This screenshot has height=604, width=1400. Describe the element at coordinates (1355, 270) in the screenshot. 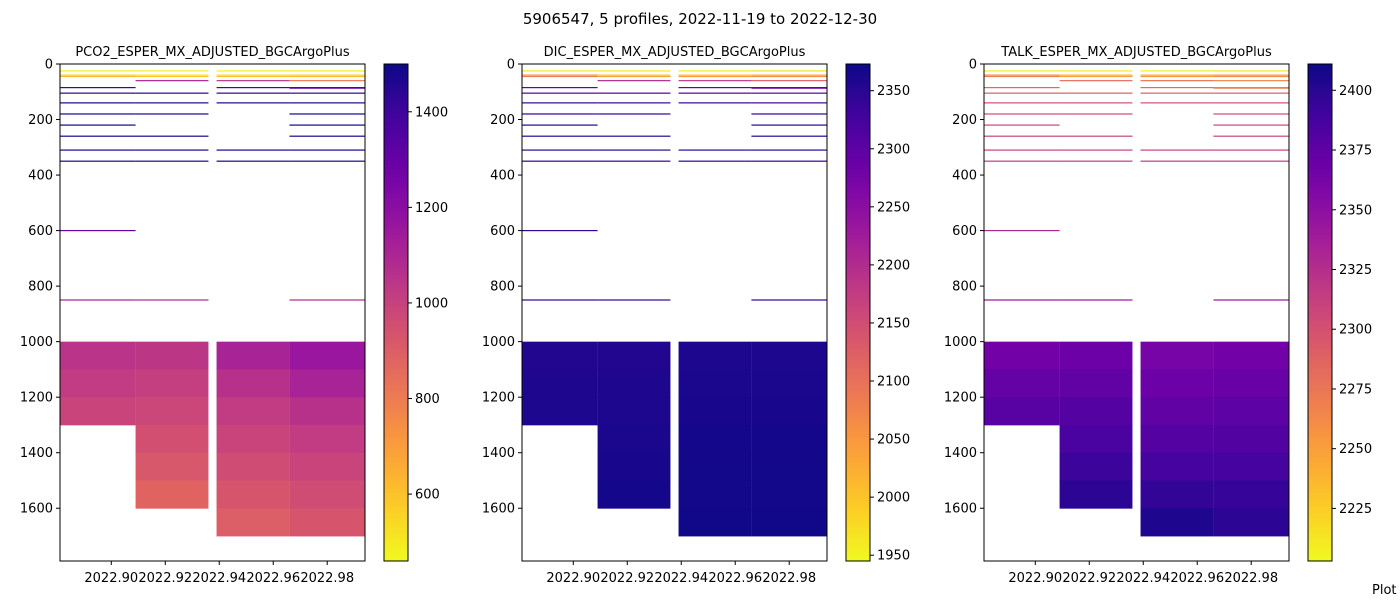

I see `colorbar-tick-label: 2325` at that location.